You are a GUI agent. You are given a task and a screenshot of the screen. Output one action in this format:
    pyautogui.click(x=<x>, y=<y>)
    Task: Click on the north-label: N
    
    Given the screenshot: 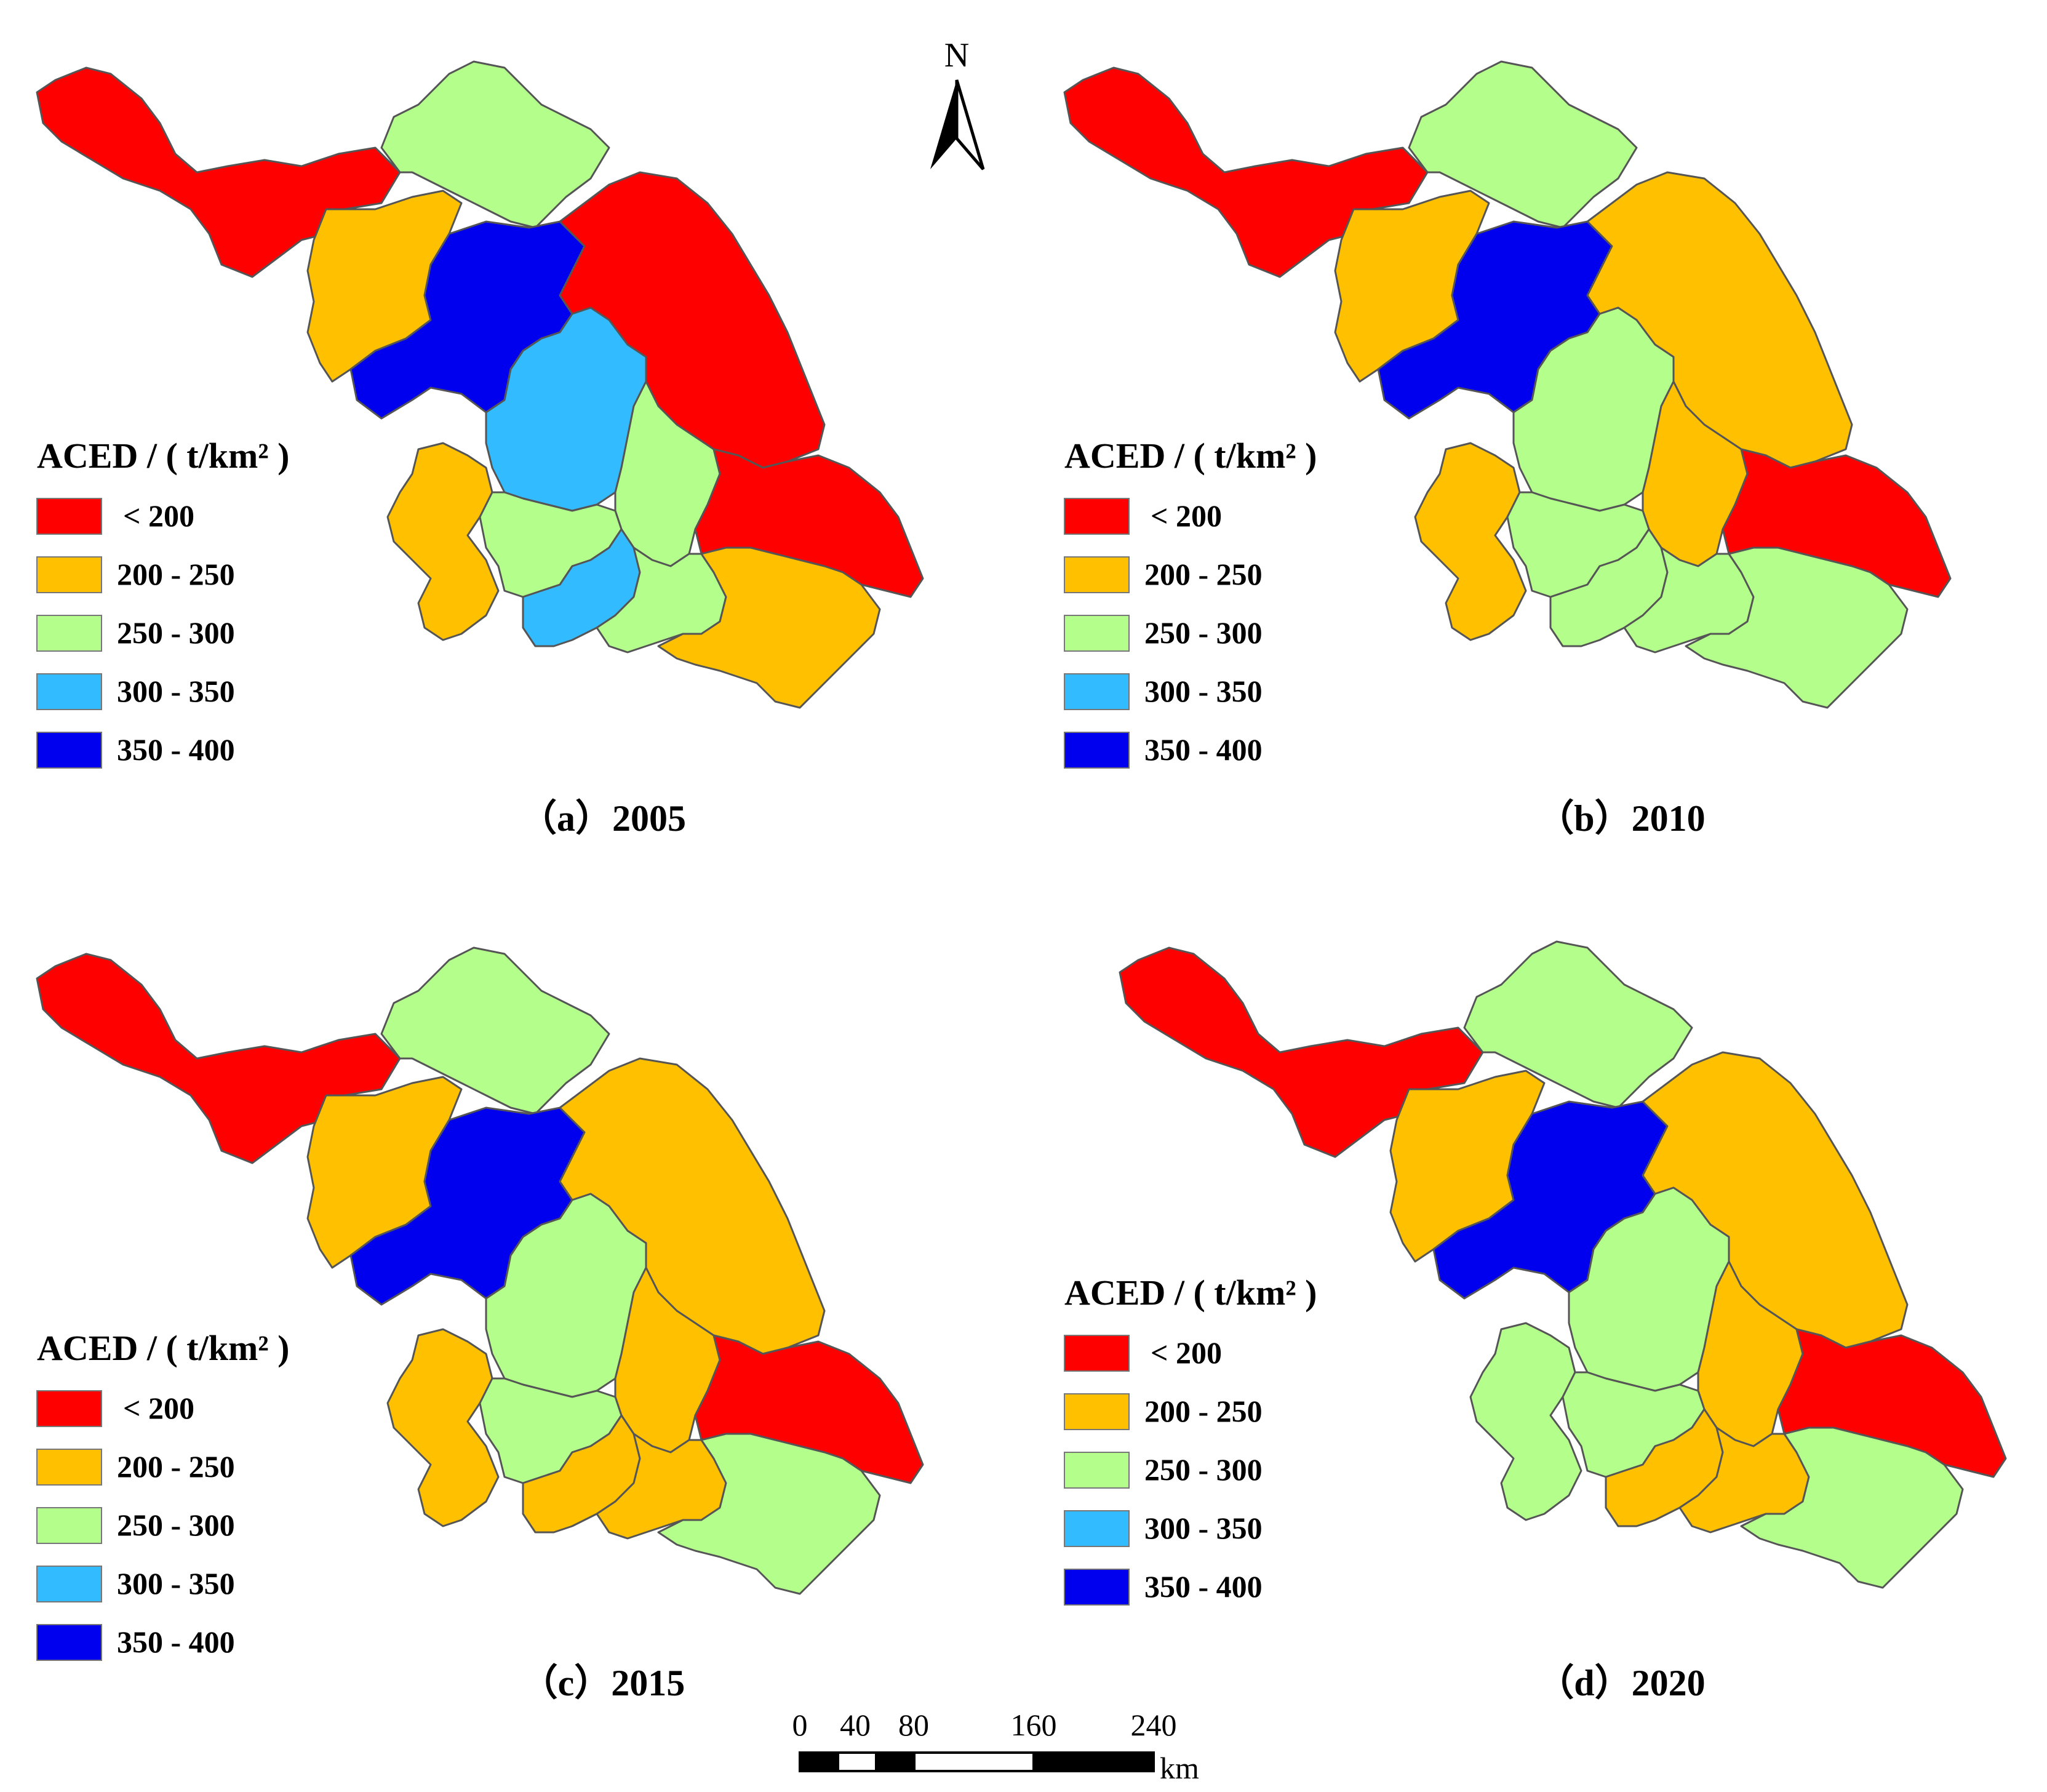 What is the action you would take?
    pyautogui.click(x=956, y=55)
    